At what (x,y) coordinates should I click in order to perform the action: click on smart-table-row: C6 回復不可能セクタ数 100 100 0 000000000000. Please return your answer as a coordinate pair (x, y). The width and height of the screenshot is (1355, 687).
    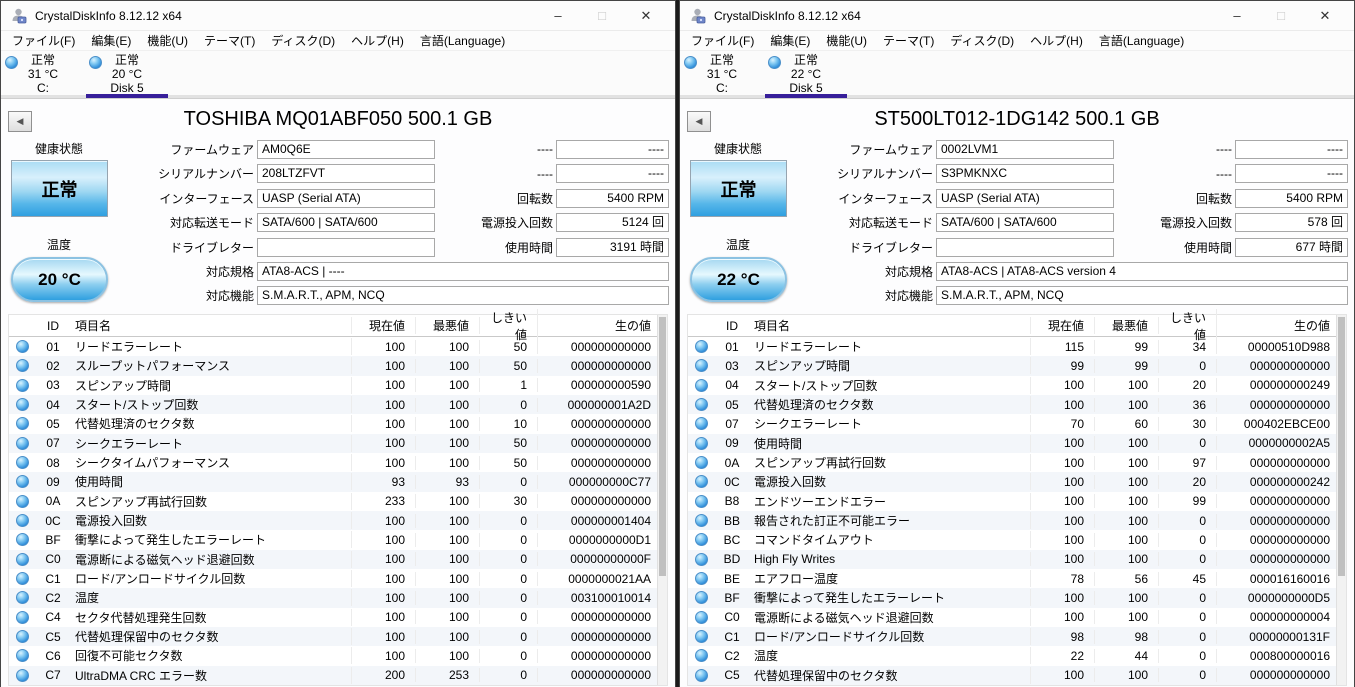
    Looking at the image, I should click on (338, 655).